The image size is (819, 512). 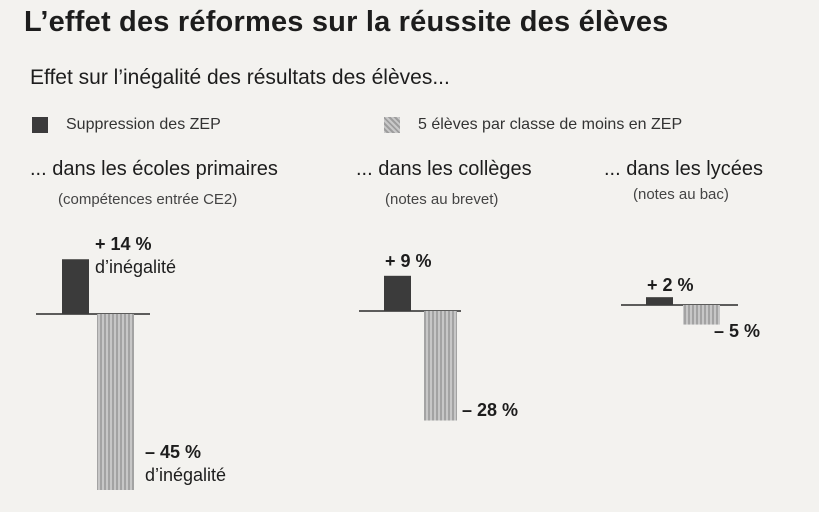 What do you see at coordinates (683, 169) in the screenshot?
I see `panel-title-lycee: ... dans les lycées` at bounding box center [683, 169].